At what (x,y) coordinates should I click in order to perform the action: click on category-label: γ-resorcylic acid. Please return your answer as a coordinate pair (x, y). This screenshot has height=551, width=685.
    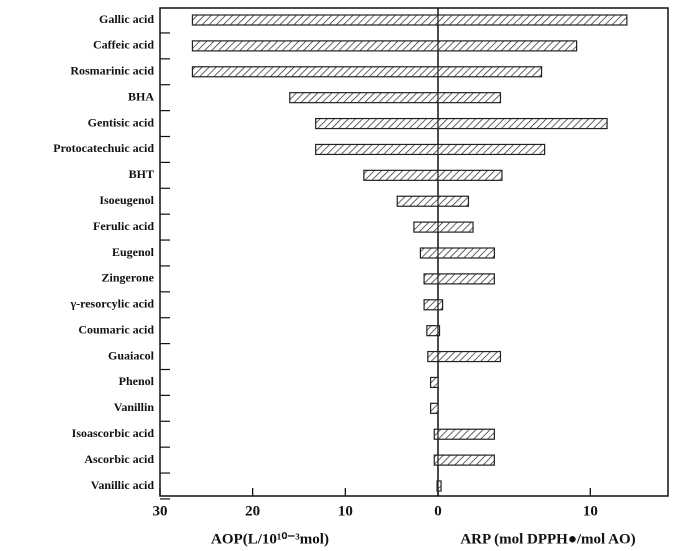
    Looking at the image, I should click on (112, 304).